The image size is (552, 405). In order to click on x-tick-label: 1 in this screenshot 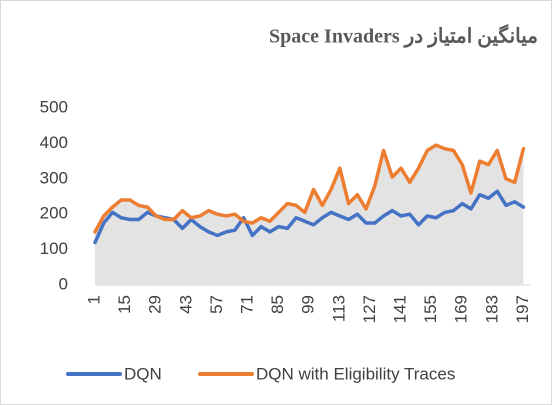, I will do `click(93, 299)`.